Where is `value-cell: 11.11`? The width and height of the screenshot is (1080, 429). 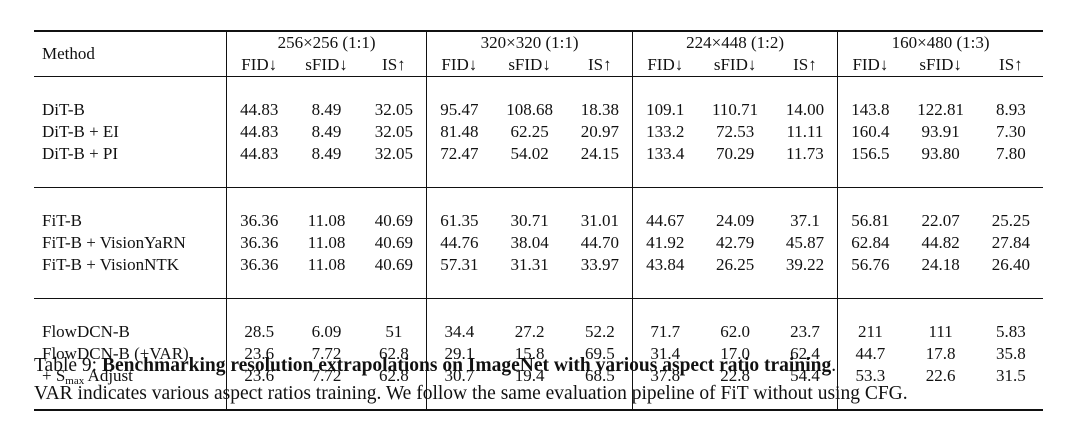
value-cell: 11.11 is located at coordinates (805, 131).